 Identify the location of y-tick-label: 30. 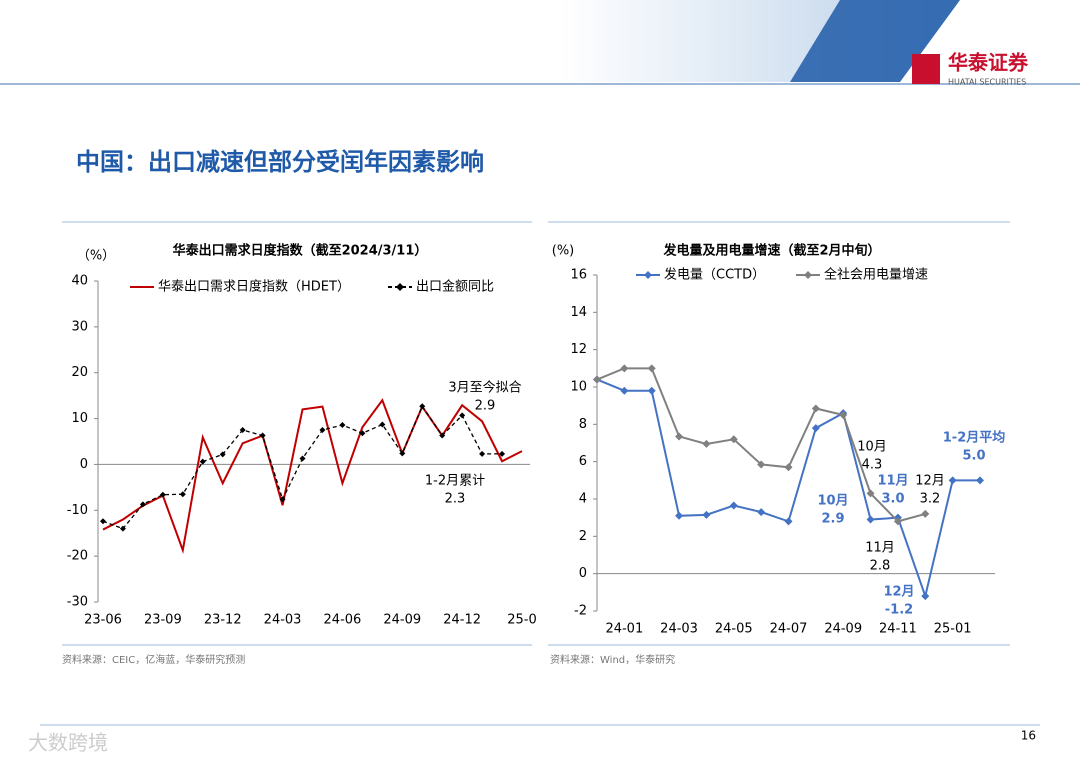
(79, 326).